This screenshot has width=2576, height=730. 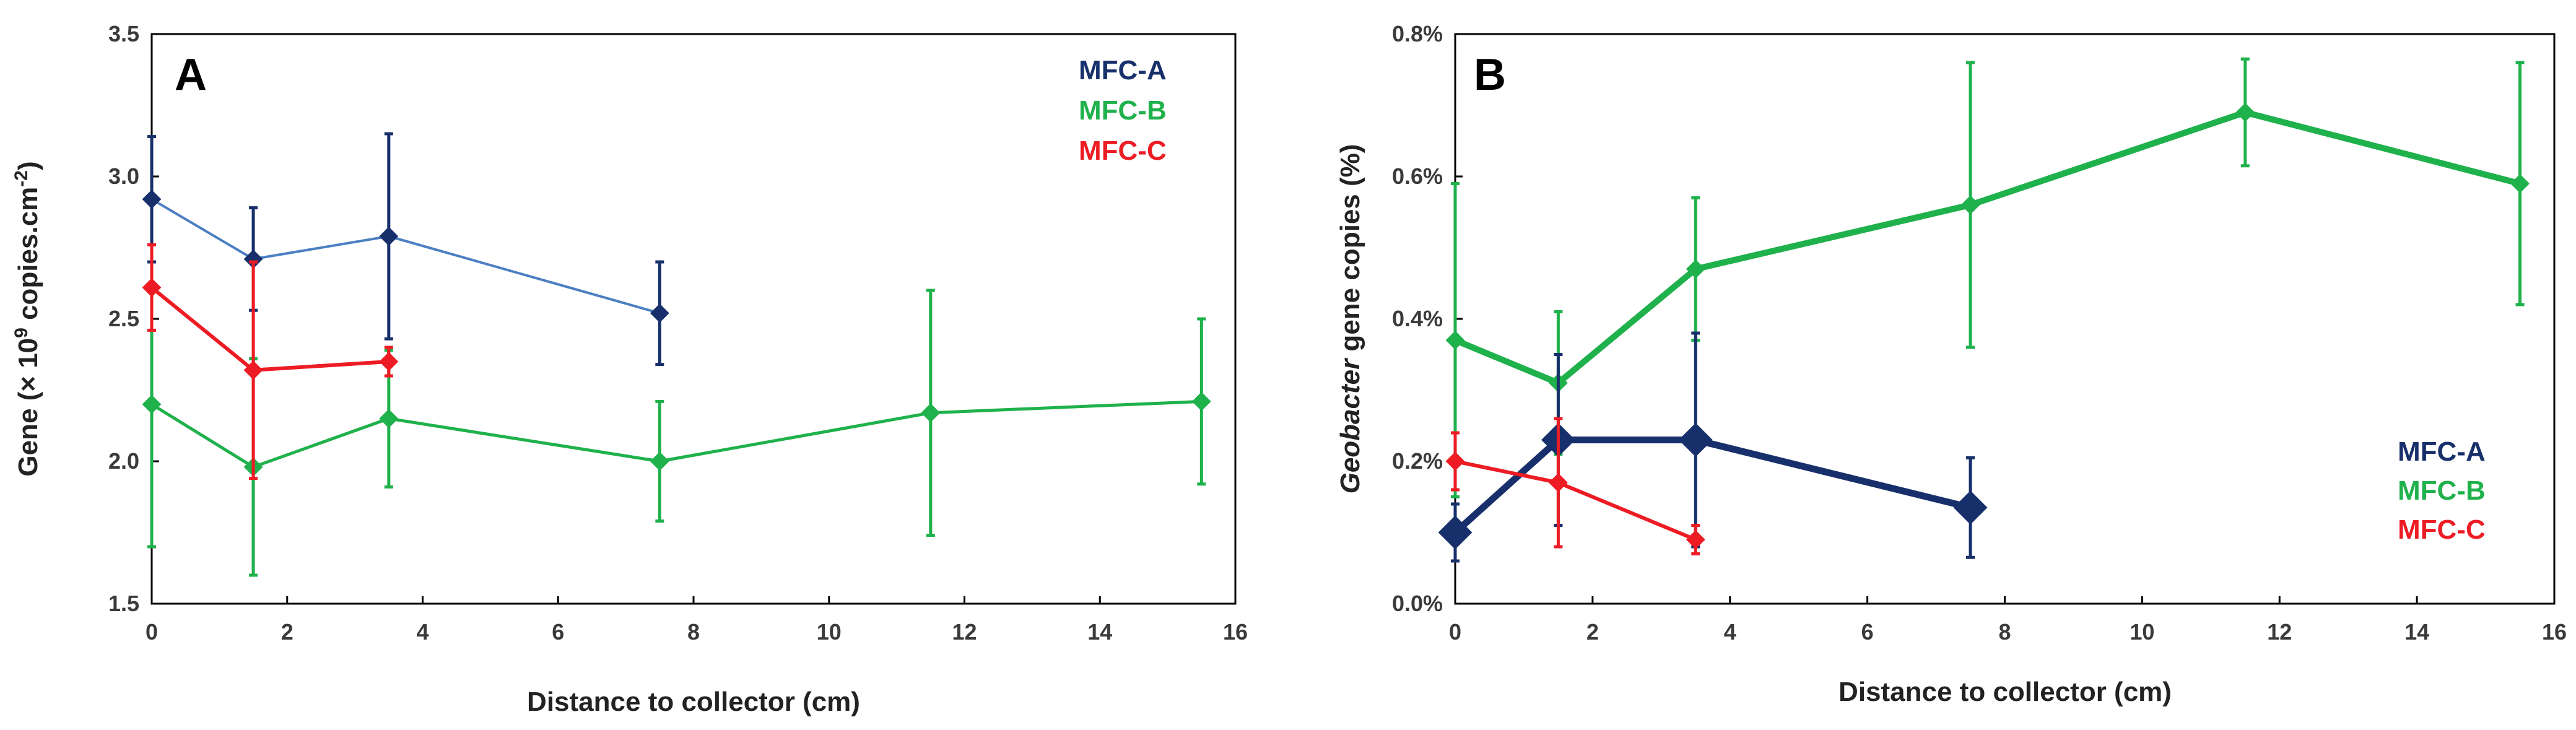 I want to click on panel-a-x-tick-label: 6, so click(x=558, y=632).